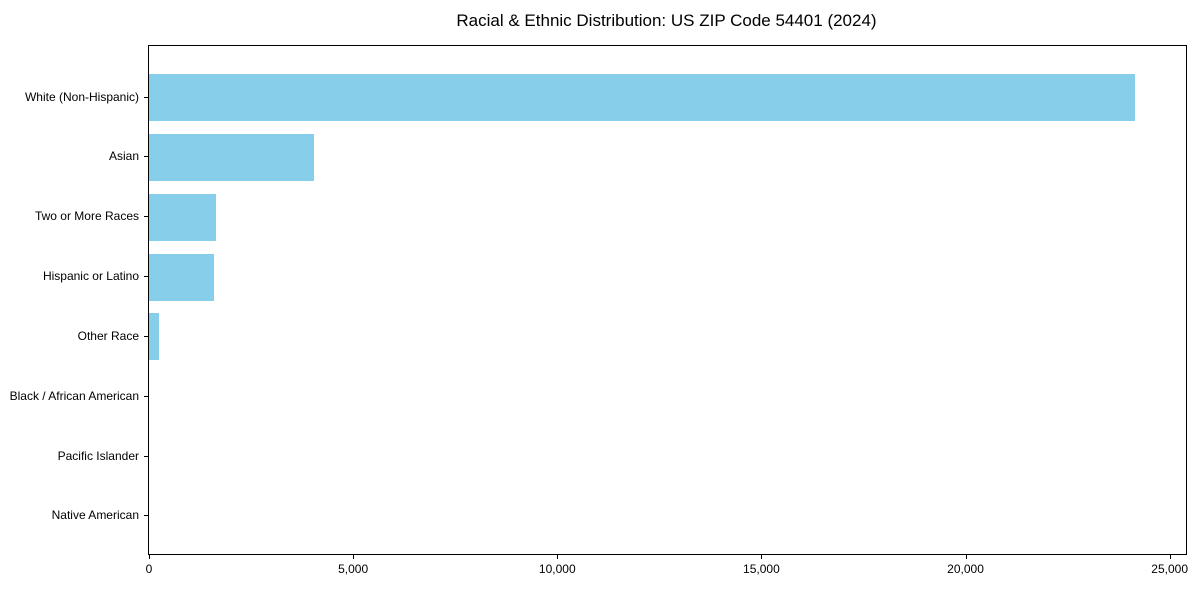  What do you see at coordinates (965, 569) in the screenshot?
I see `x-tick-label: 20,000` at bounding box center [965, 569].